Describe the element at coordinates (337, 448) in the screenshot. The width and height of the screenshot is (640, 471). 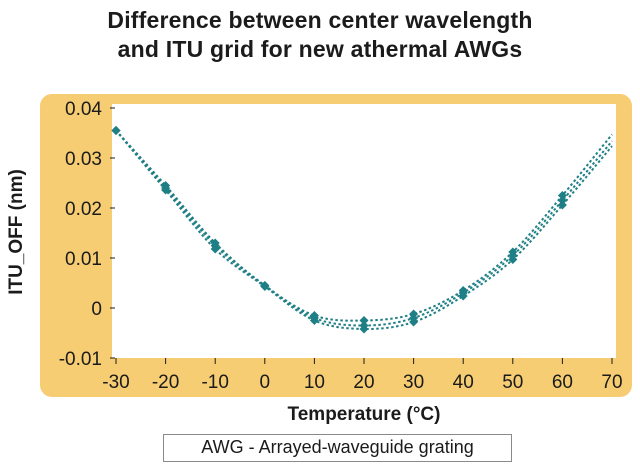
I see `abbreviation-note: AWG - Arrayed-waveguide grating` at that location.